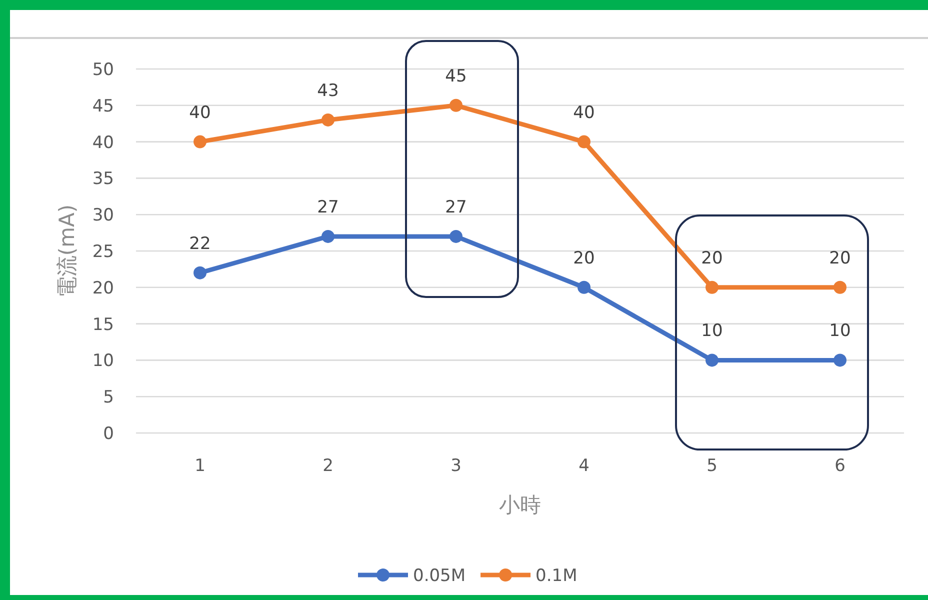 The width and height of the screenshot is (928, 600). Describe the element at coordinates (584, 466) in the screenshot. I see `x-tick-label: 4` at that location.